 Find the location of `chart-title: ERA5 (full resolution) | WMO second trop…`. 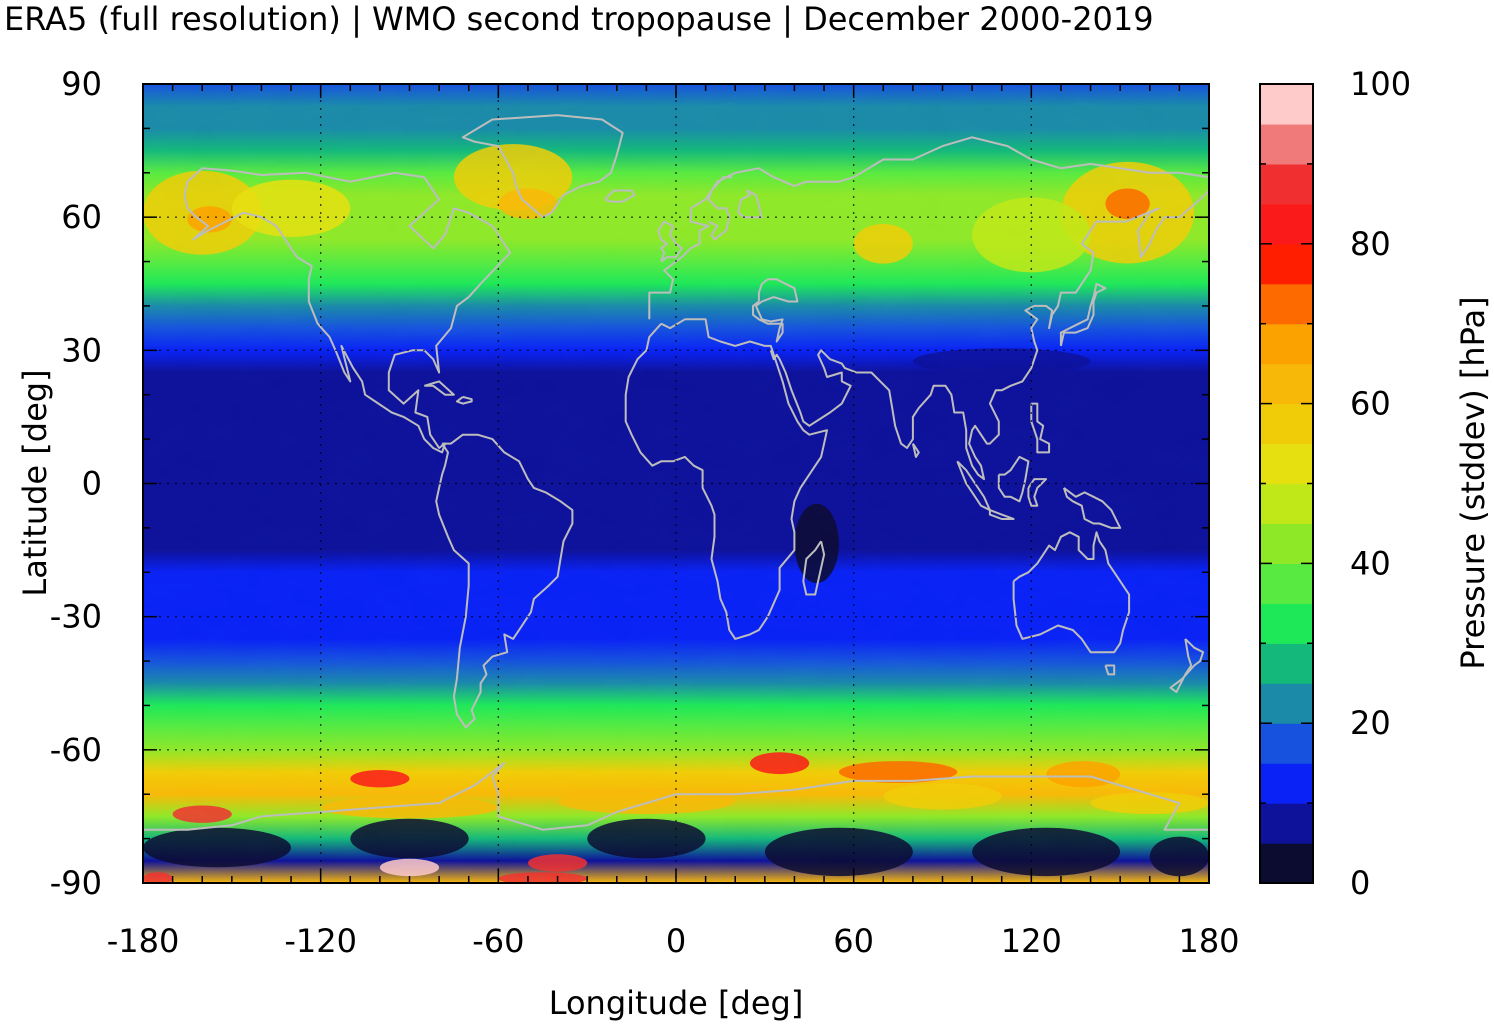

chart-title: ERA5 (full resolution) | WMO second trop… is located at coordinates (579, 19).